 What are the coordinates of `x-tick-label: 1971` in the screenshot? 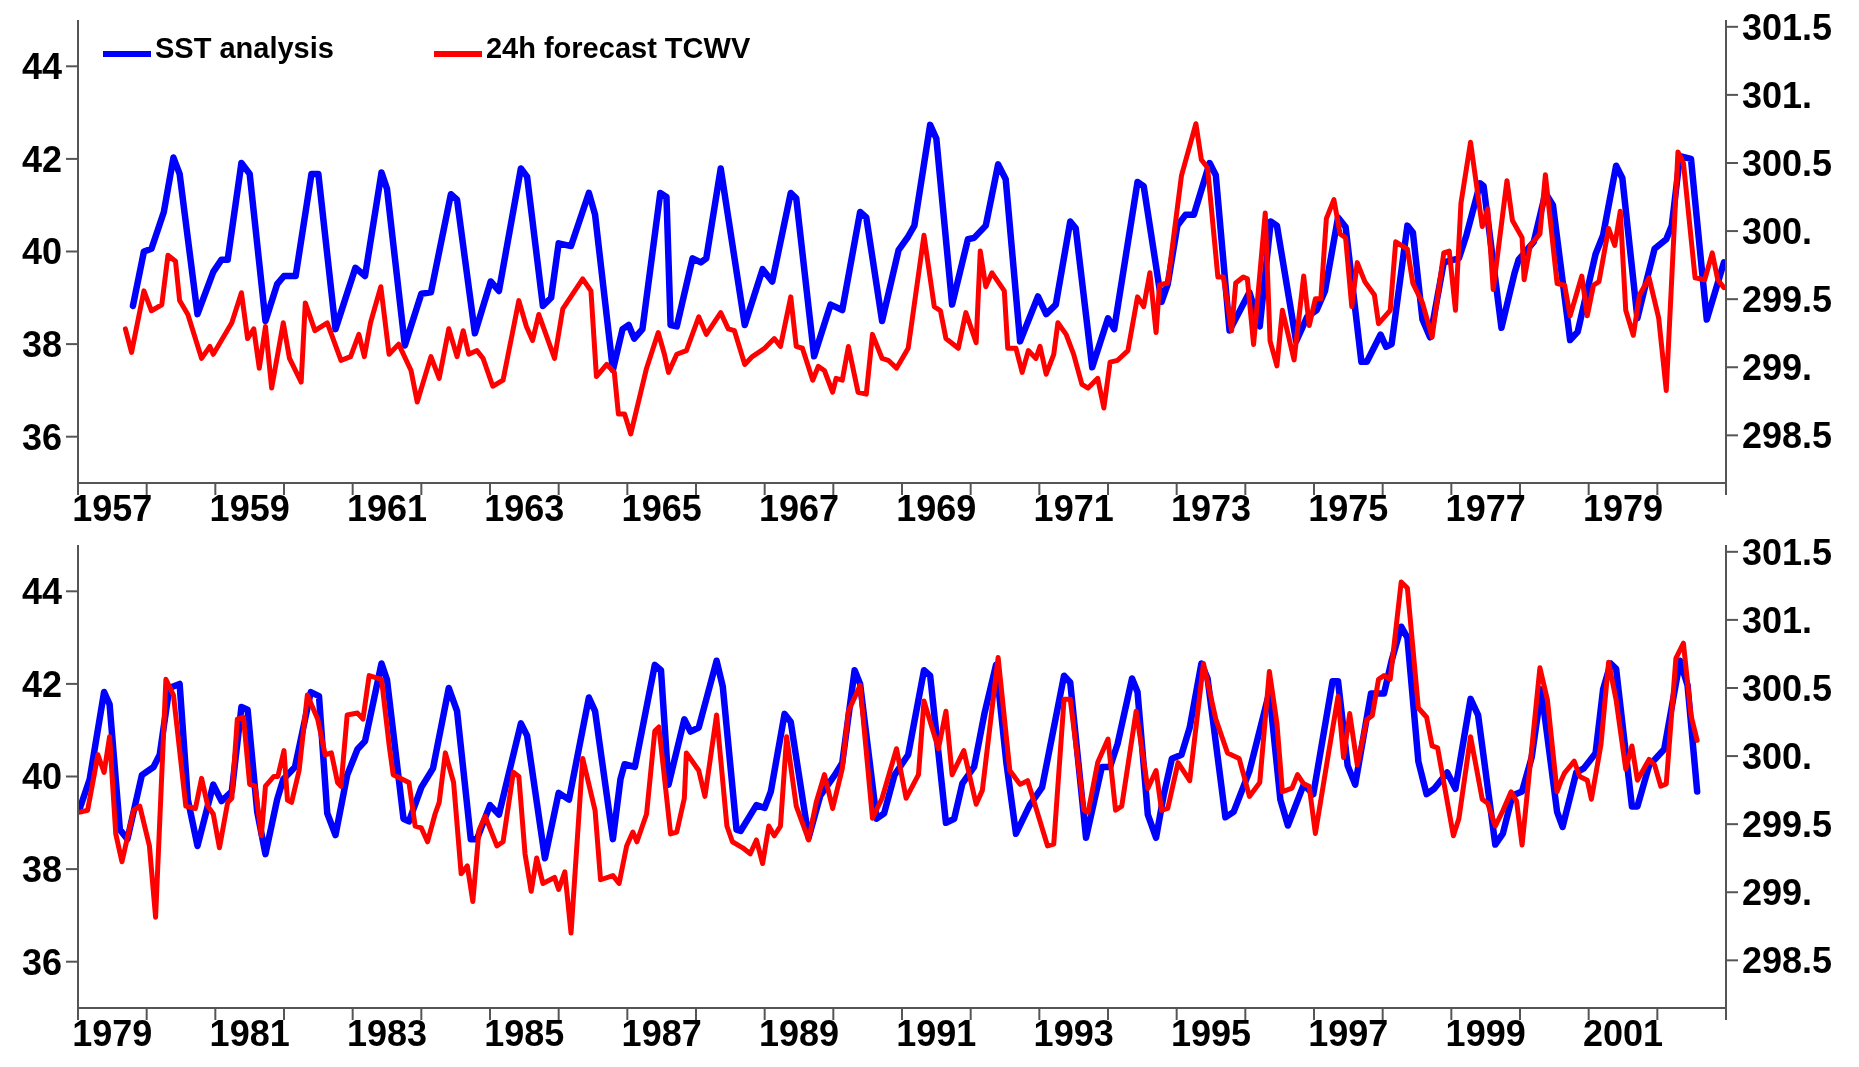 It's located at (1073, 508).